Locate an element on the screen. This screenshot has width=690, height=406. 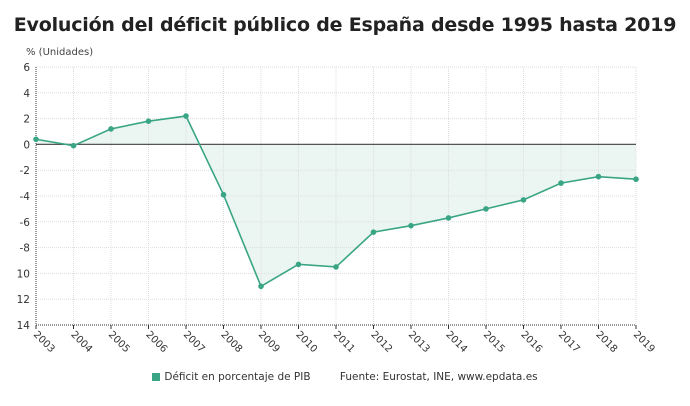
y-tick-label: 2 is located at coordinates (26, 120).